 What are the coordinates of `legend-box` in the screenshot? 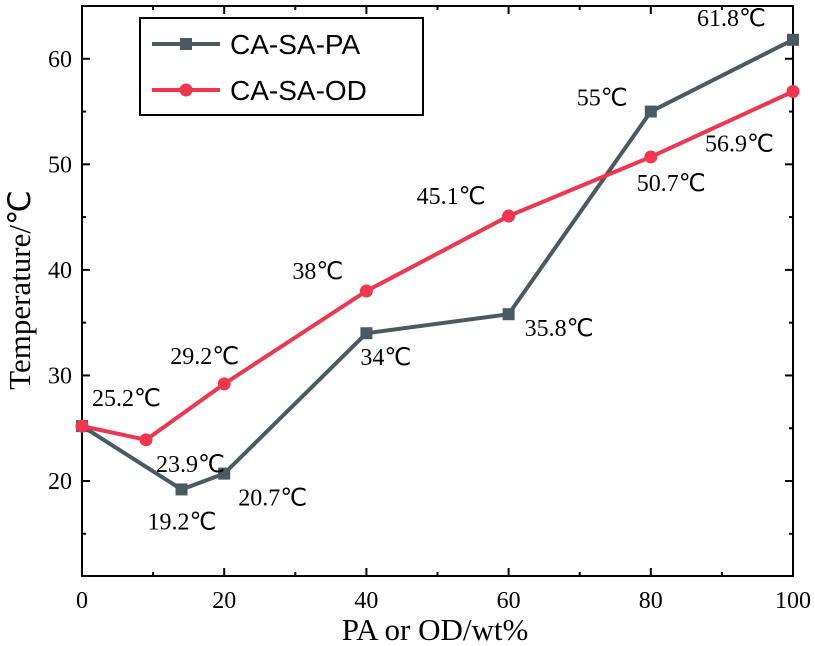 It's located at (281, 66).